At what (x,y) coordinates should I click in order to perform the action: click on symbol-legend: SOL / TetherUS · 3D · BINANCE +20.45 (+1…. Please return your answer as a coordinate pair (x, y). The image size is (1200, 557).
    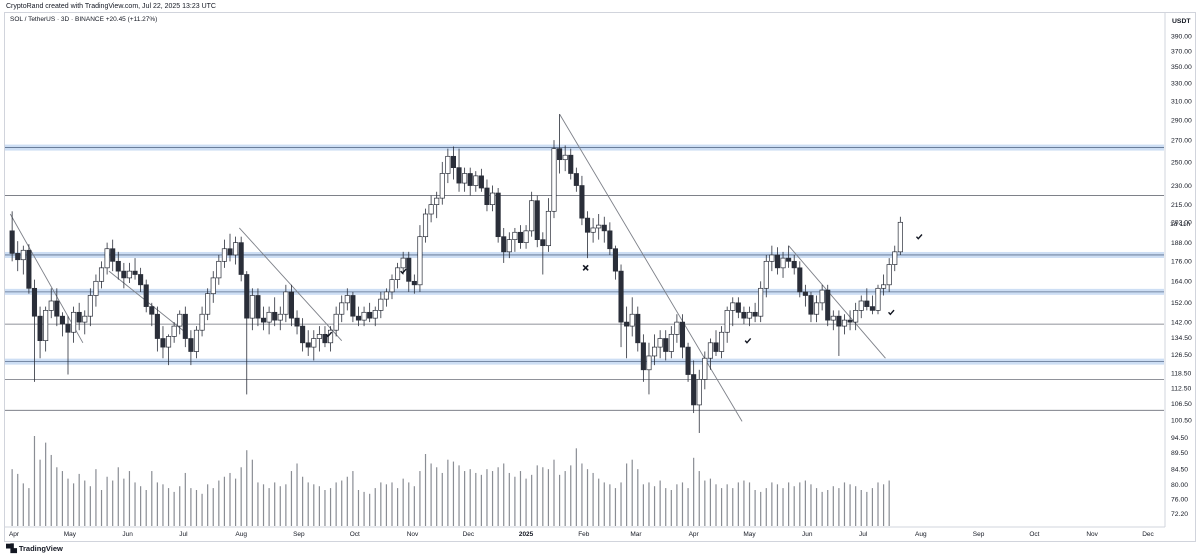
    Looking at the image, I should click on (83, 19).